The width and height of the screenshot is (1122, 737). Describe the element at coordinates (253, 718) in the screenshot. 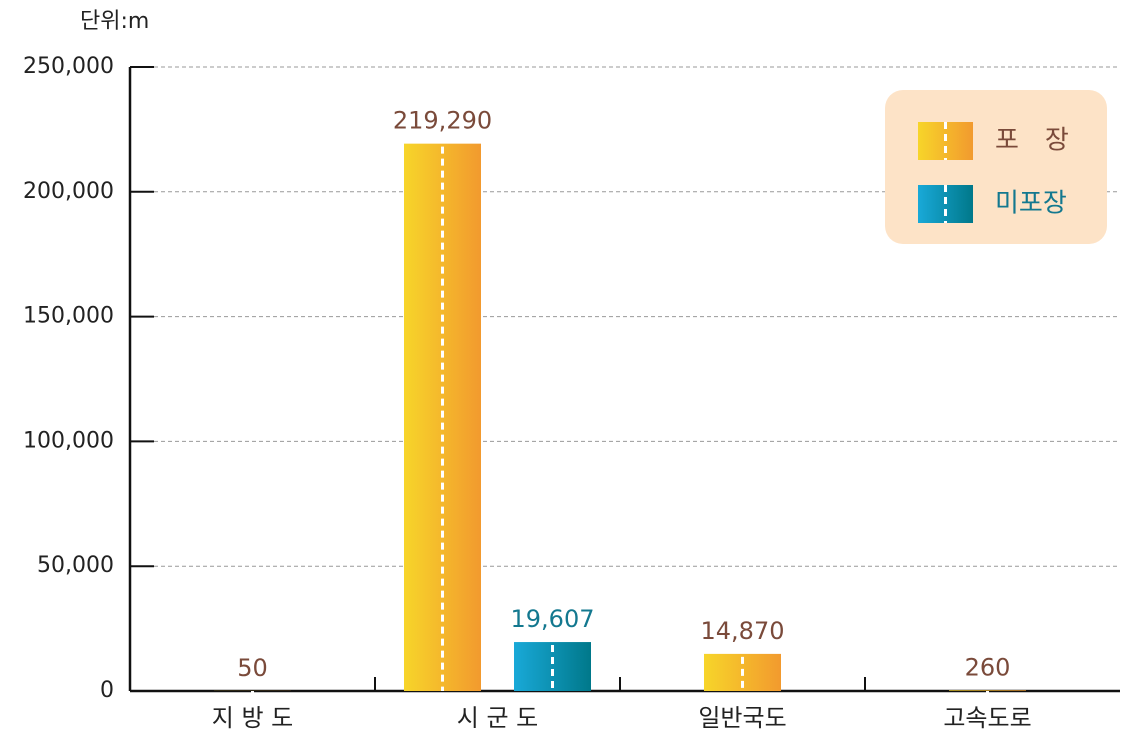

I see `x-tick-label: 지 방 도` at that location.